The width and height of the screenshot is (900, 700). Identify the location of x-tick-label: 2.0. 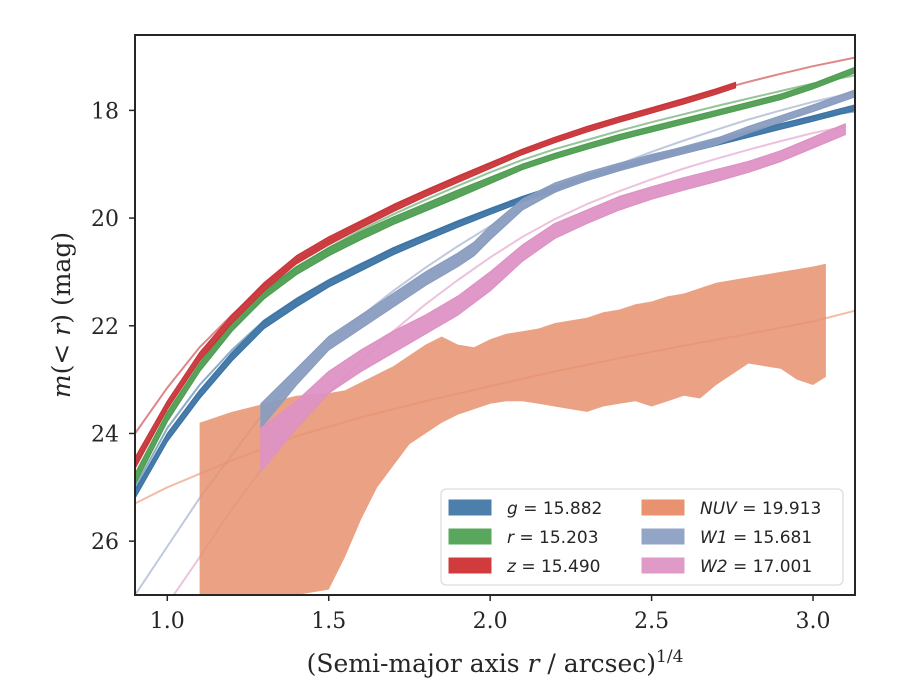
(490, 621).